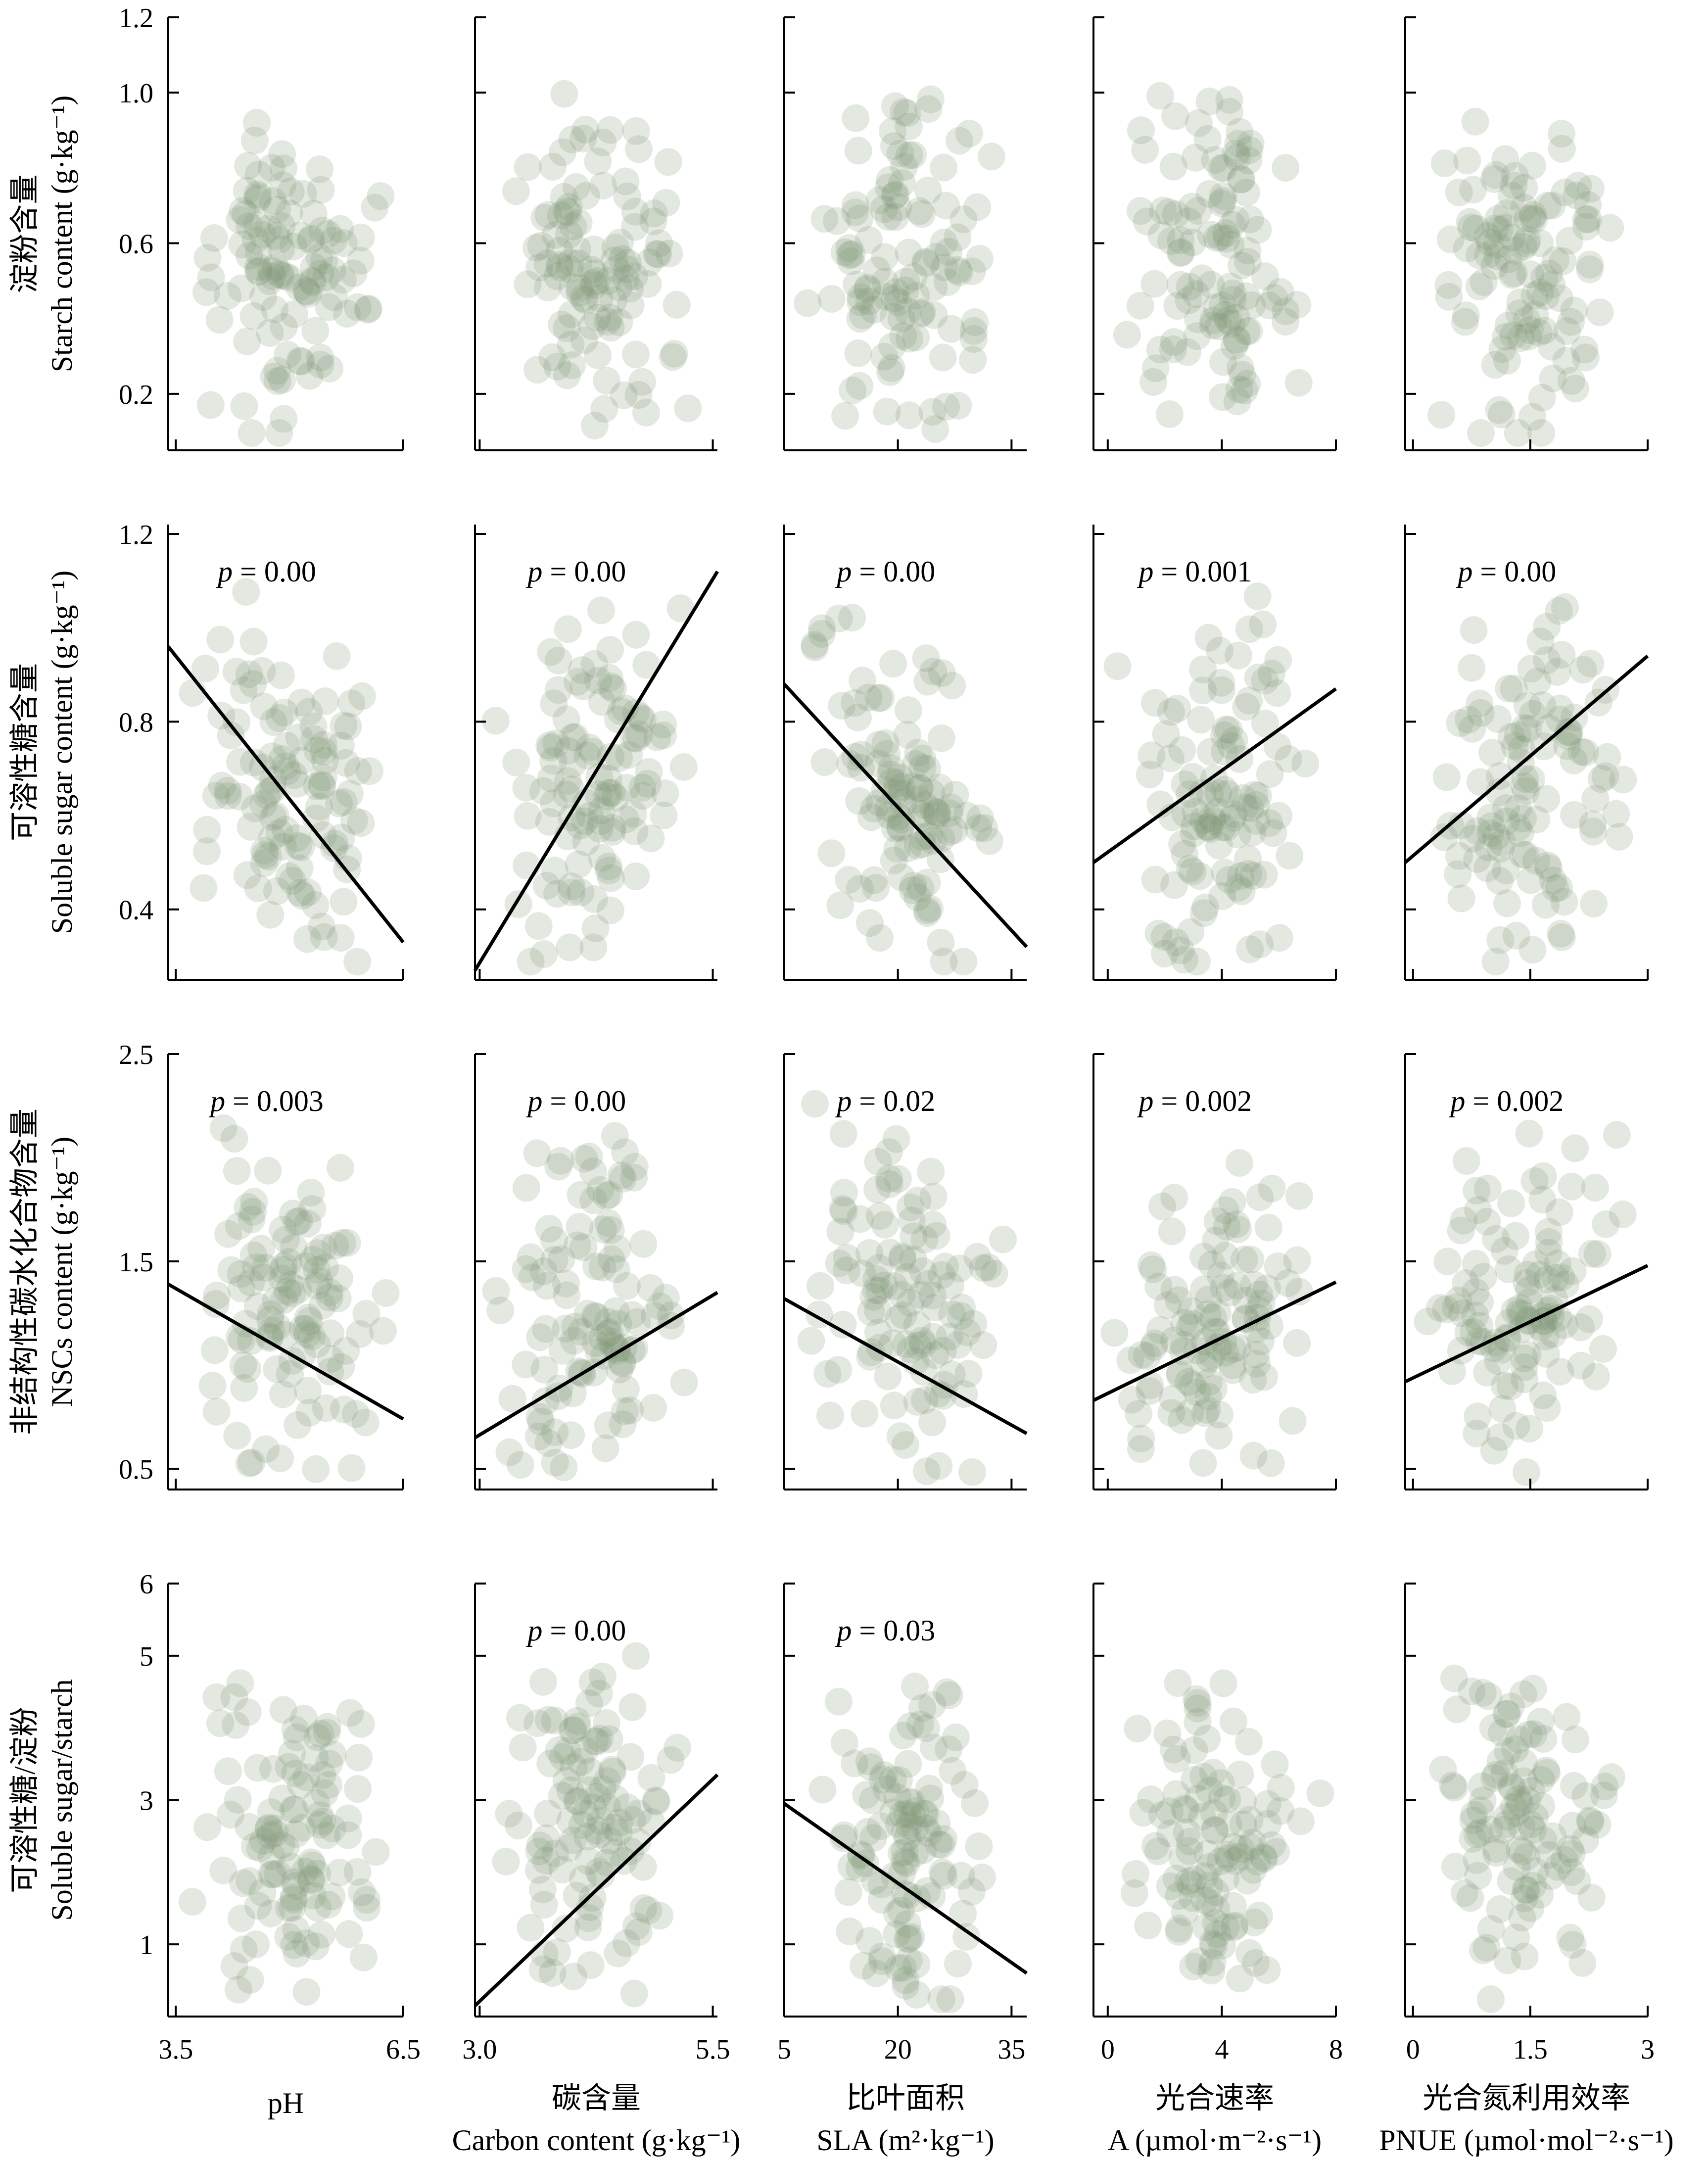 Image resolution: width=1708 pixels, height=2163 pixels. I want to click on y-tick-label: 6, so click(146, 1584).